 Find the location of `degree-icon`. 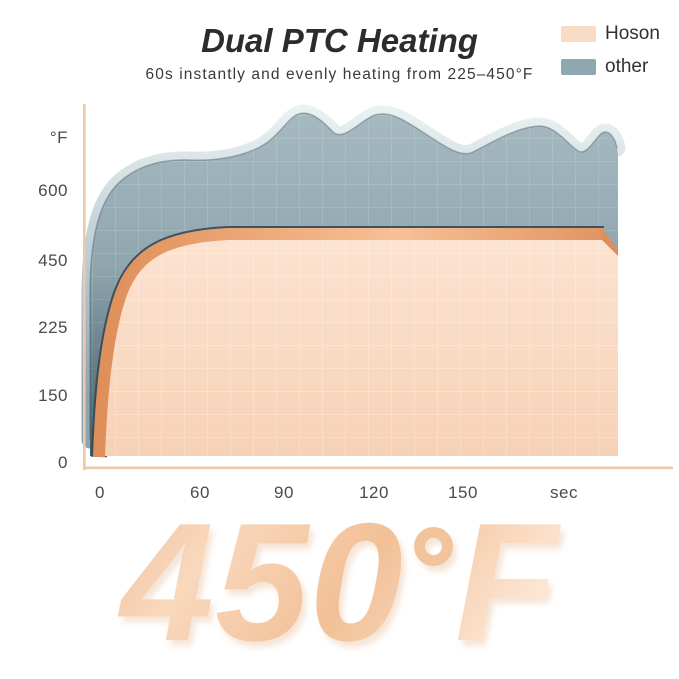

degree-icon is located at coordinates (433, 546).